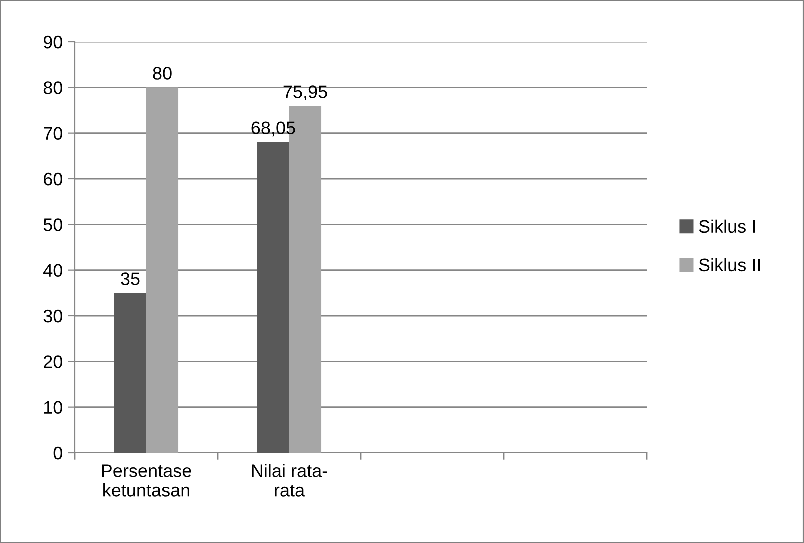 This screenshot has width=804, height=543. What do you see at coordinates (306, 93) in the screenshot?
I see `data-label: 75,95` at bounding box center [306, 93].